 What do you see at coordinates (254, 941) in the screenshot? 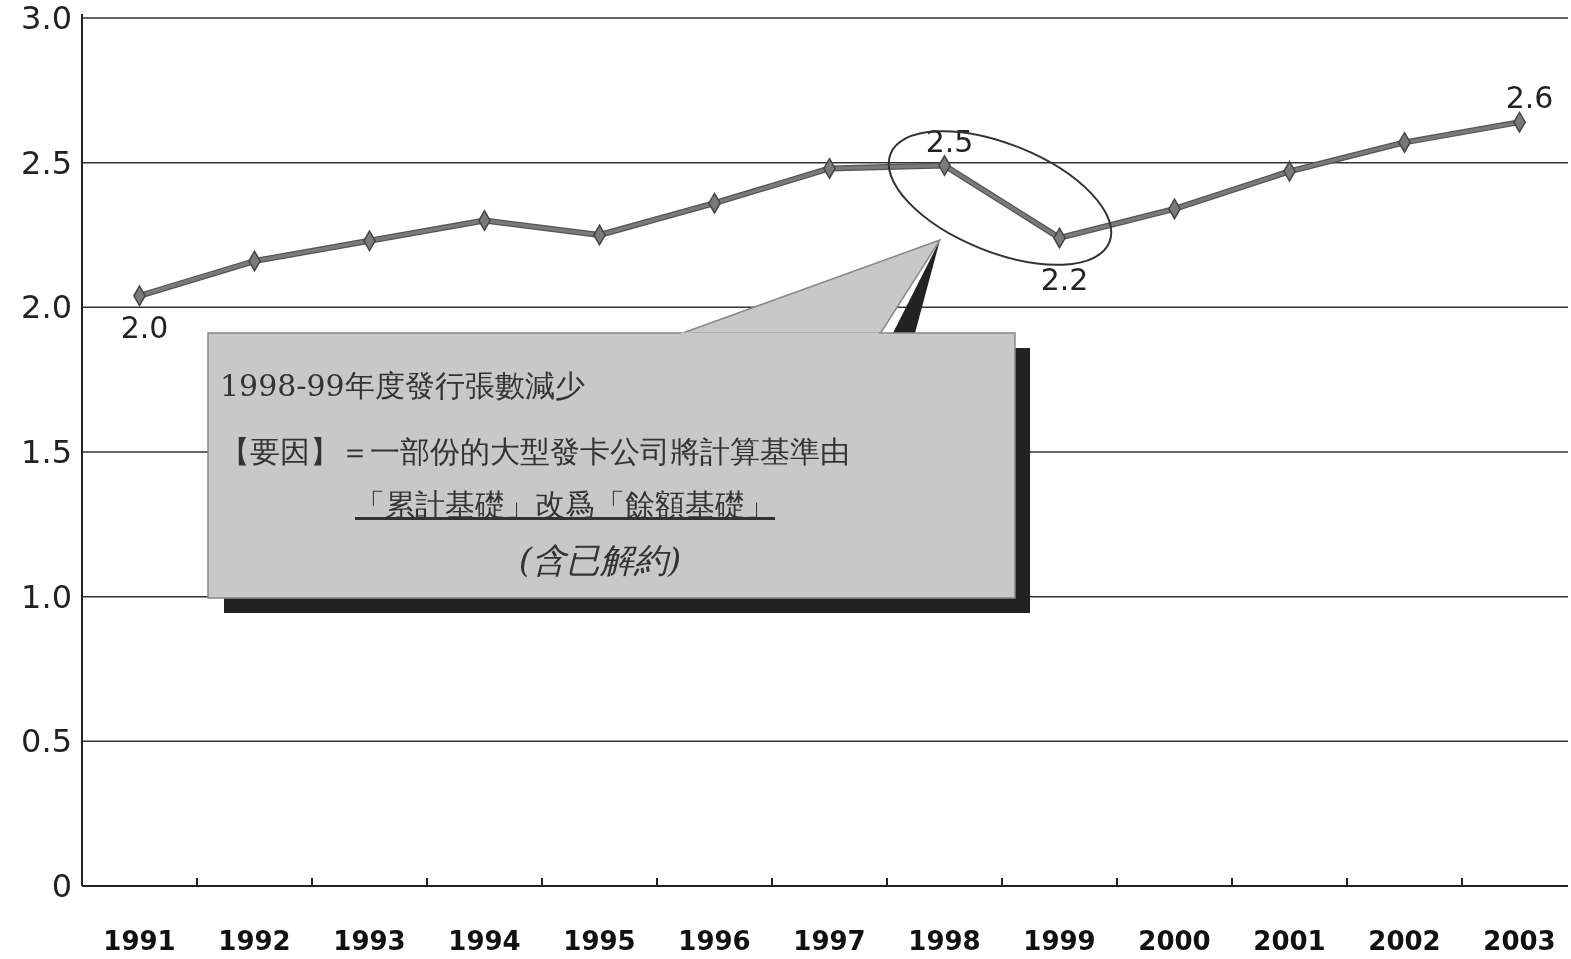
I see `x-tick-label: 1992` at bounding box center [254, 941].